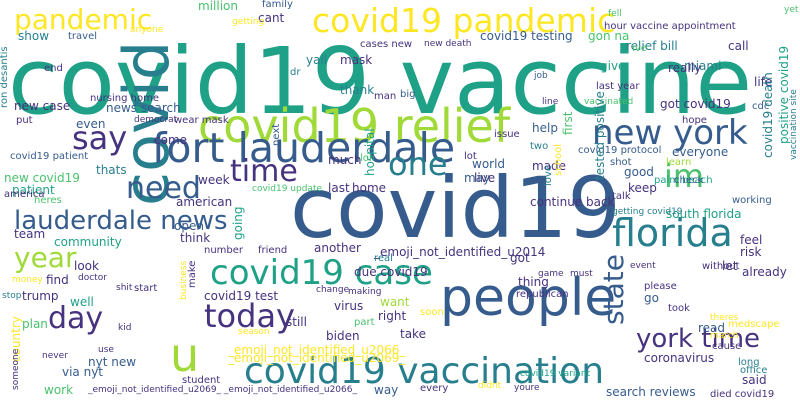 This screenshot has height=400, width=800. What do you see at coordinates (248, 22) in the screenshot?
I see `cloud-word: getting` at bounding box center [248, 22].